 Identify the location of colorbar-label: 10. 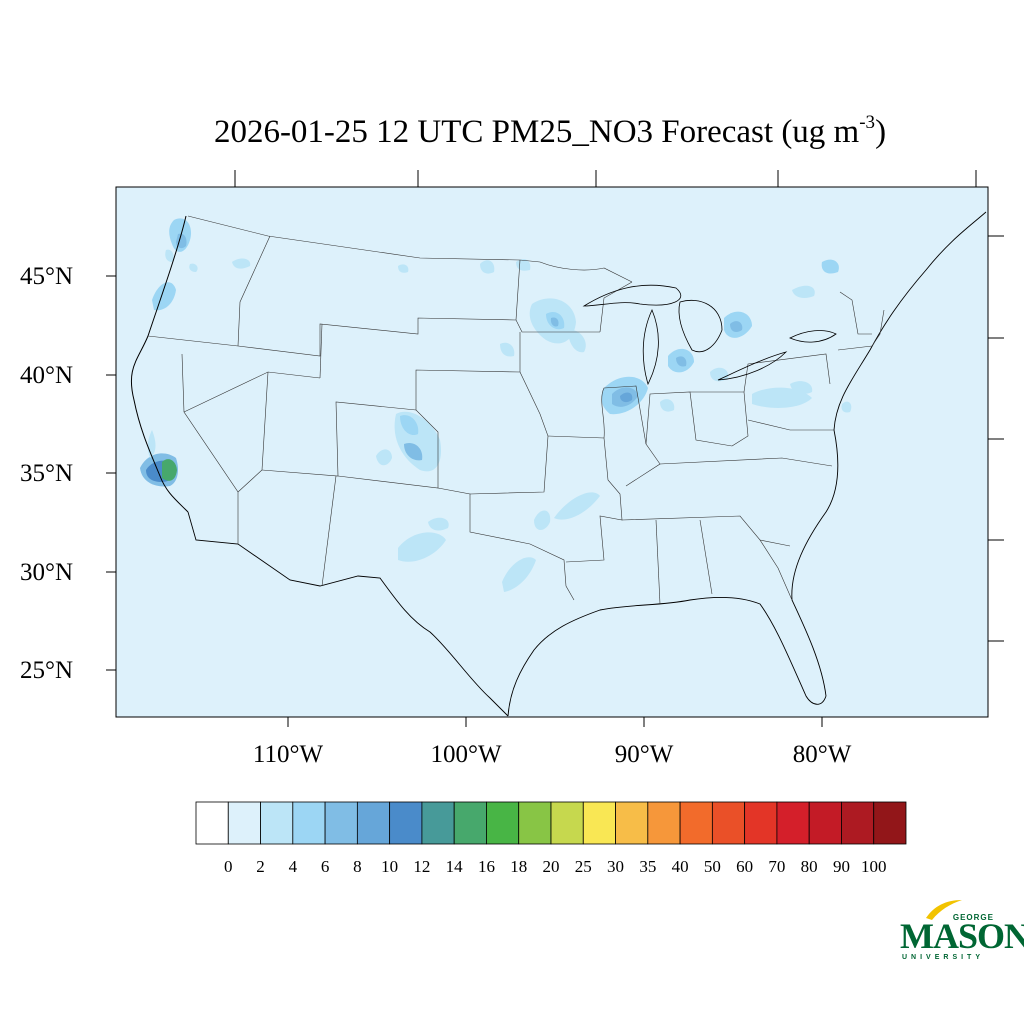
(389, 866).